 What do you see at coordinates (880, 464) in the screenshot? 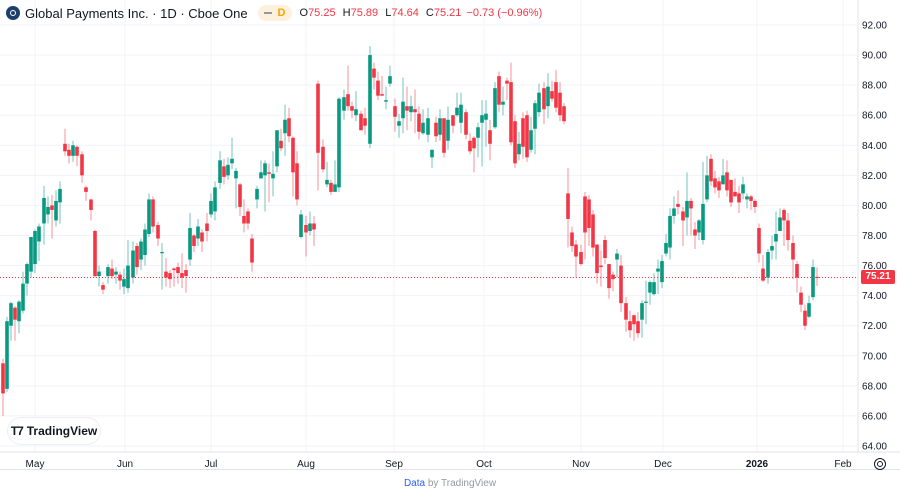
I see `settings-icon` at bounding box center [880, 464].